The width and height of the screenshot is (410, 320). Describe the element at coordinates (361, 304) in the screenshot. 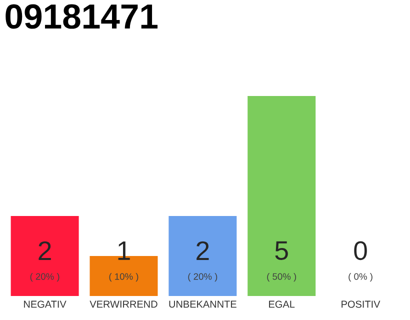

I see `x-tick-label: POSITIV` at that location.